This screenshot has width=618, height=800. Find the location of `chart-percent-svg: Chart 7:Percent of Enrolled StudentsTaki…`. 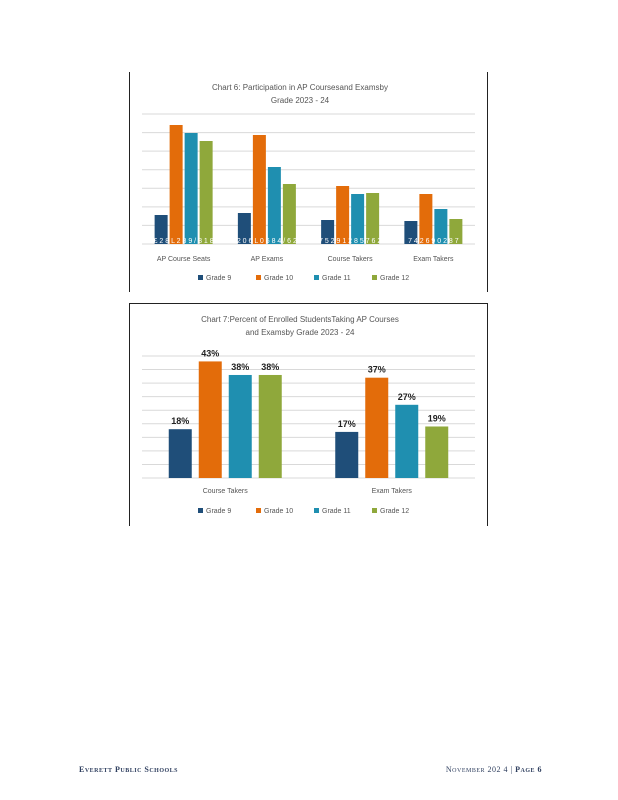

chart-percent-svg: Chart 7:Percent of Enrolled StudentsTaki… is located at coordinates (308, 415).